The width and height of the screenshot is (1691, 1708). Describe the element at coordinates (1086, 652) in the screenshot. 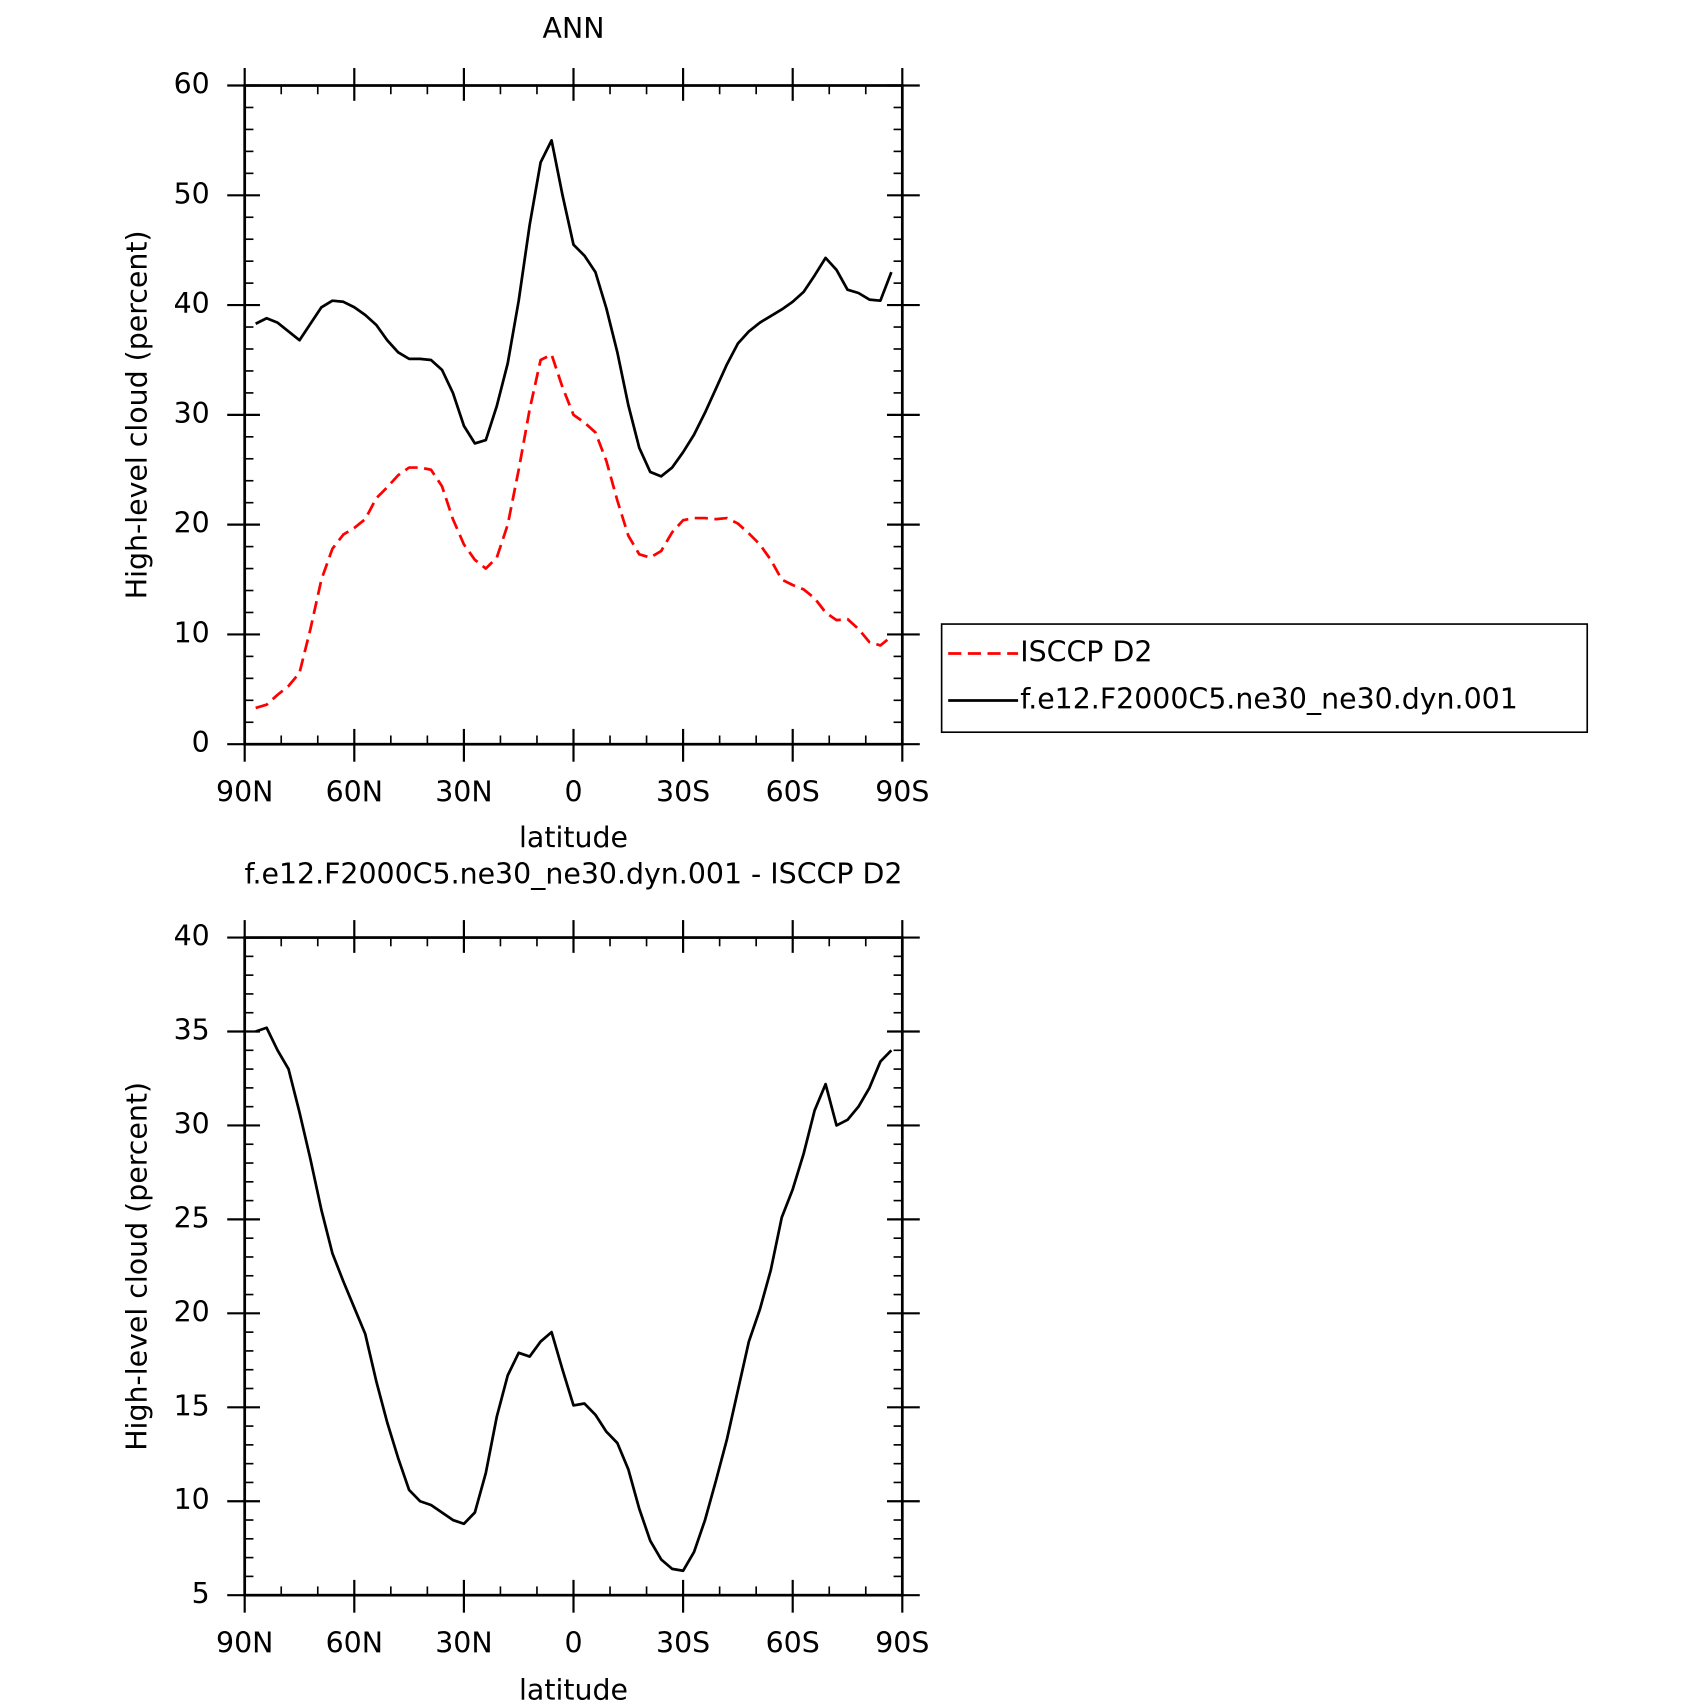

I see `legend-label: ISCCP D2` at that location.